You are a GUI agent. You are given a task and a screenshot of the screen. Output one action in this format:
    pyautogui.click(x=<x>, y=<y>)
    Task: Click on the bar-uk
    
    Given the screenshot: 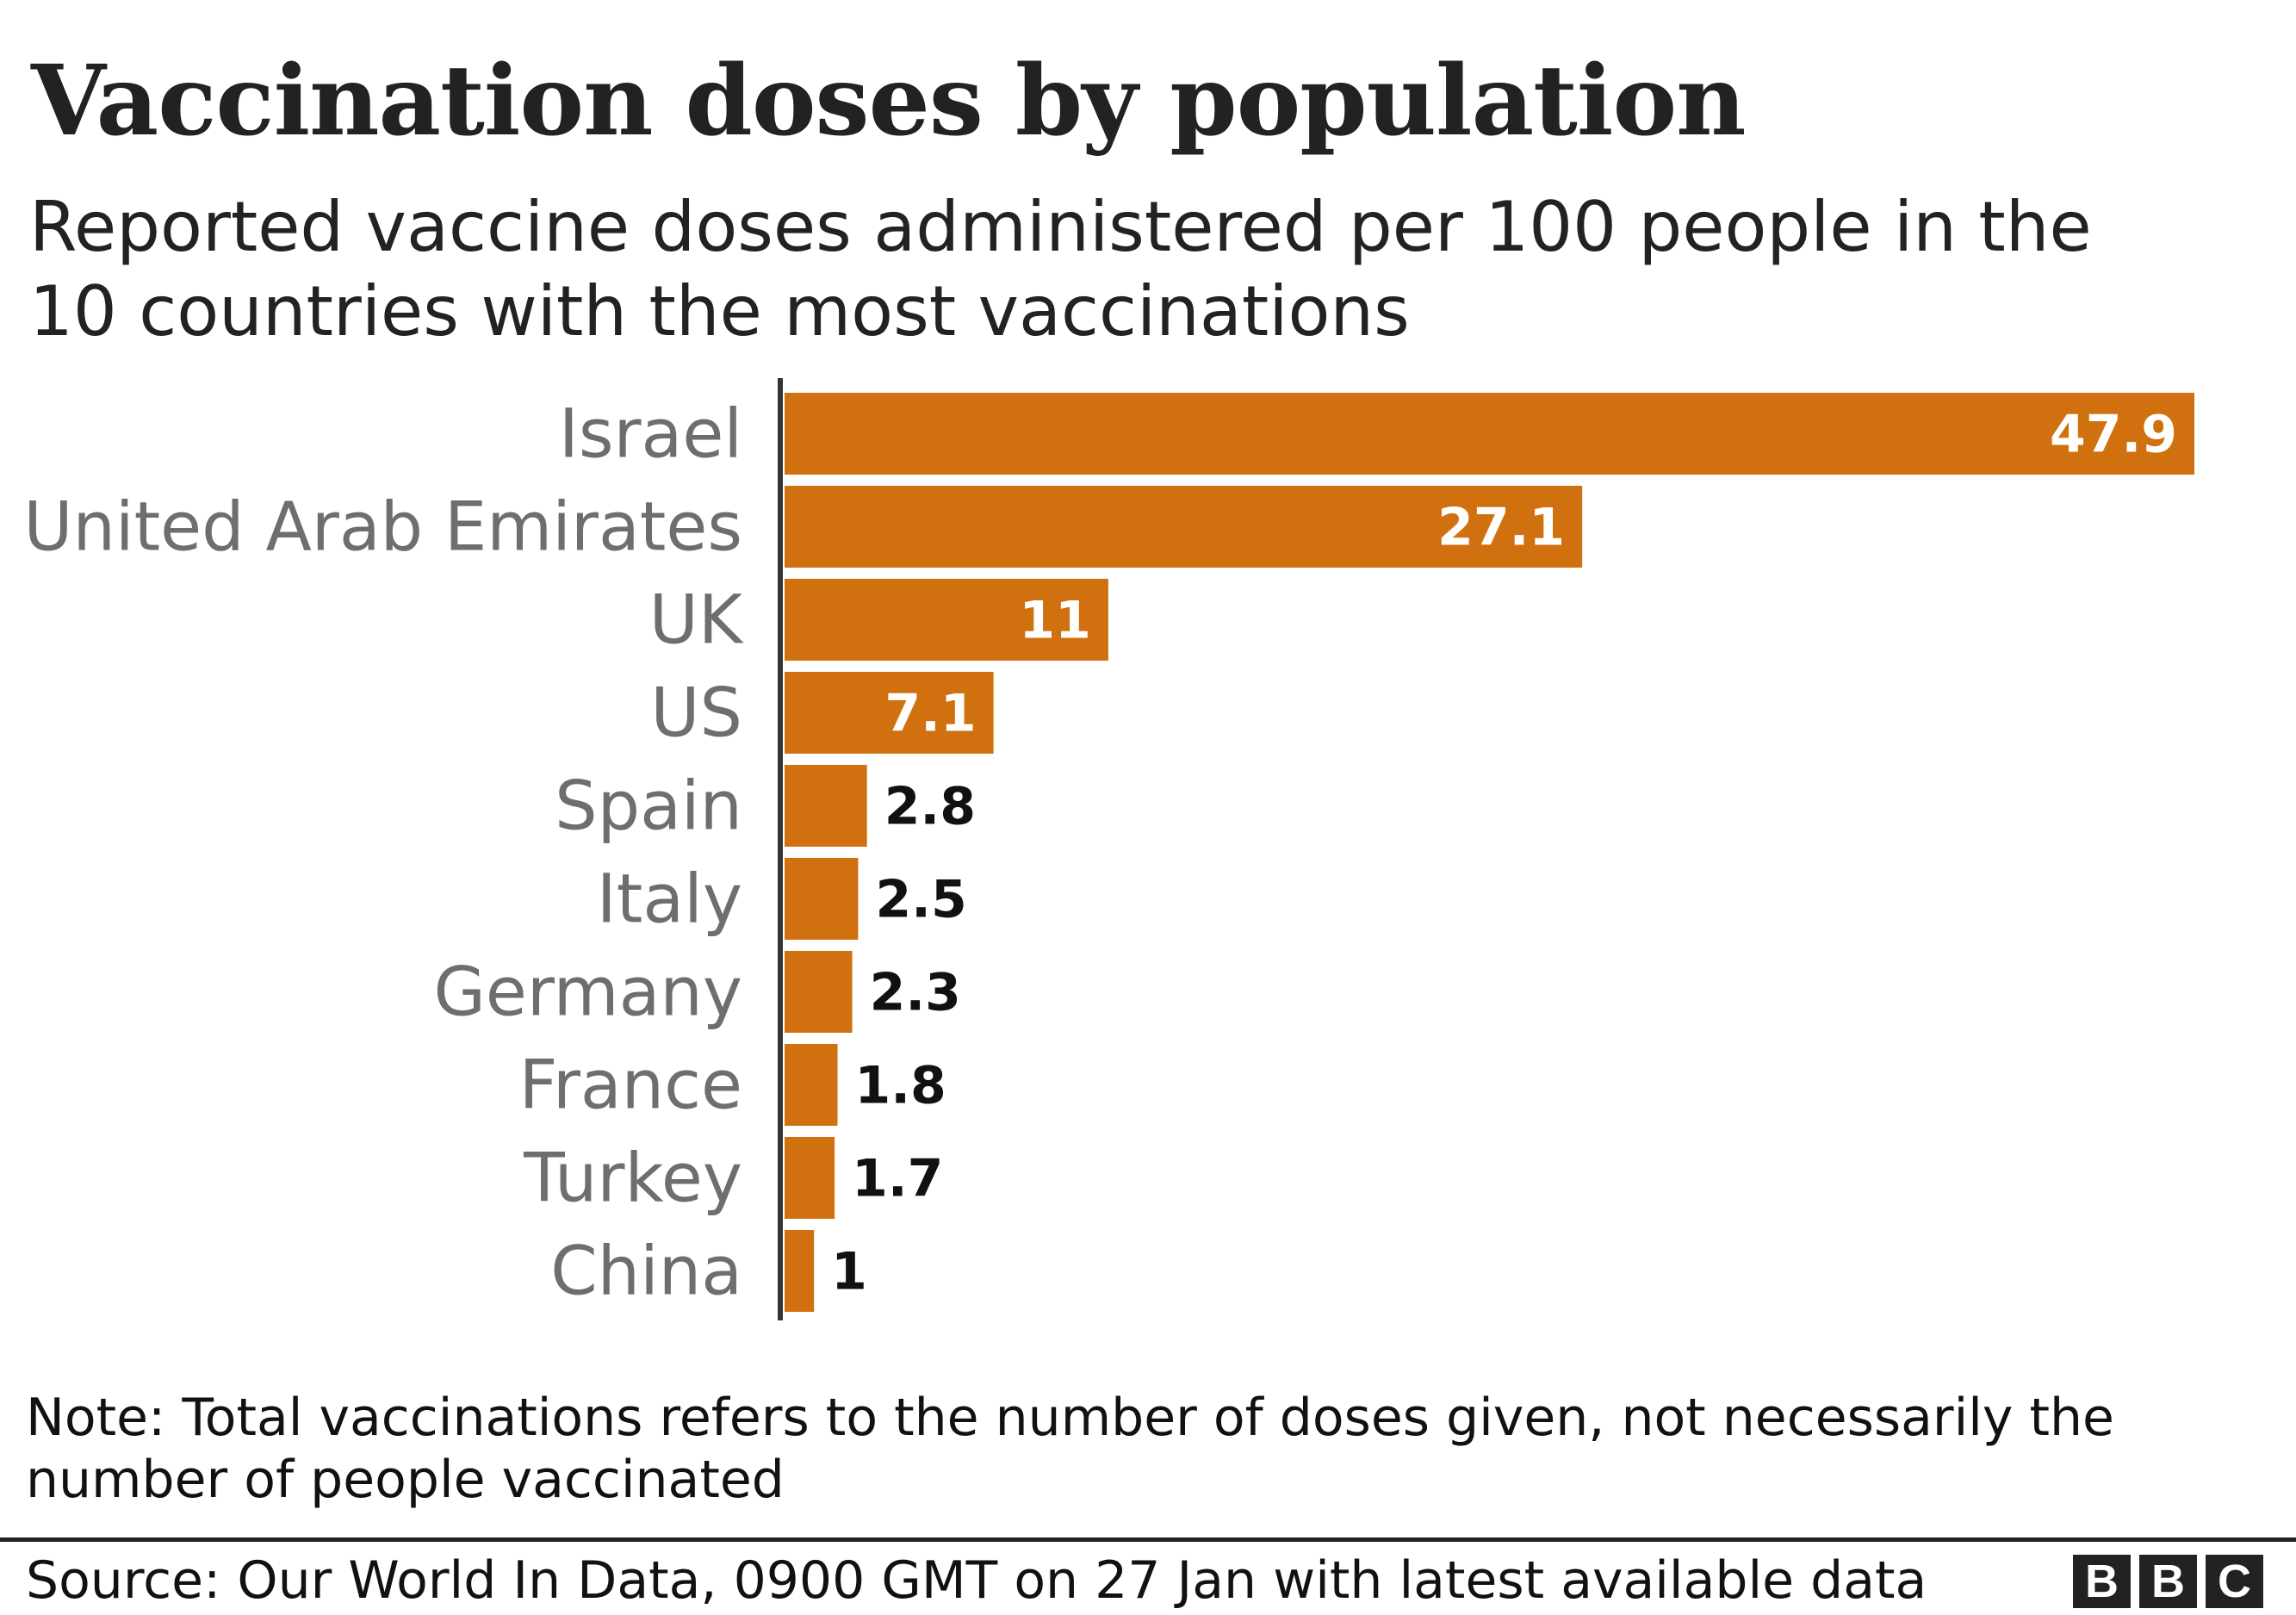 What is the action you would take?
    pyautogui.click(x=946, y=620)
    